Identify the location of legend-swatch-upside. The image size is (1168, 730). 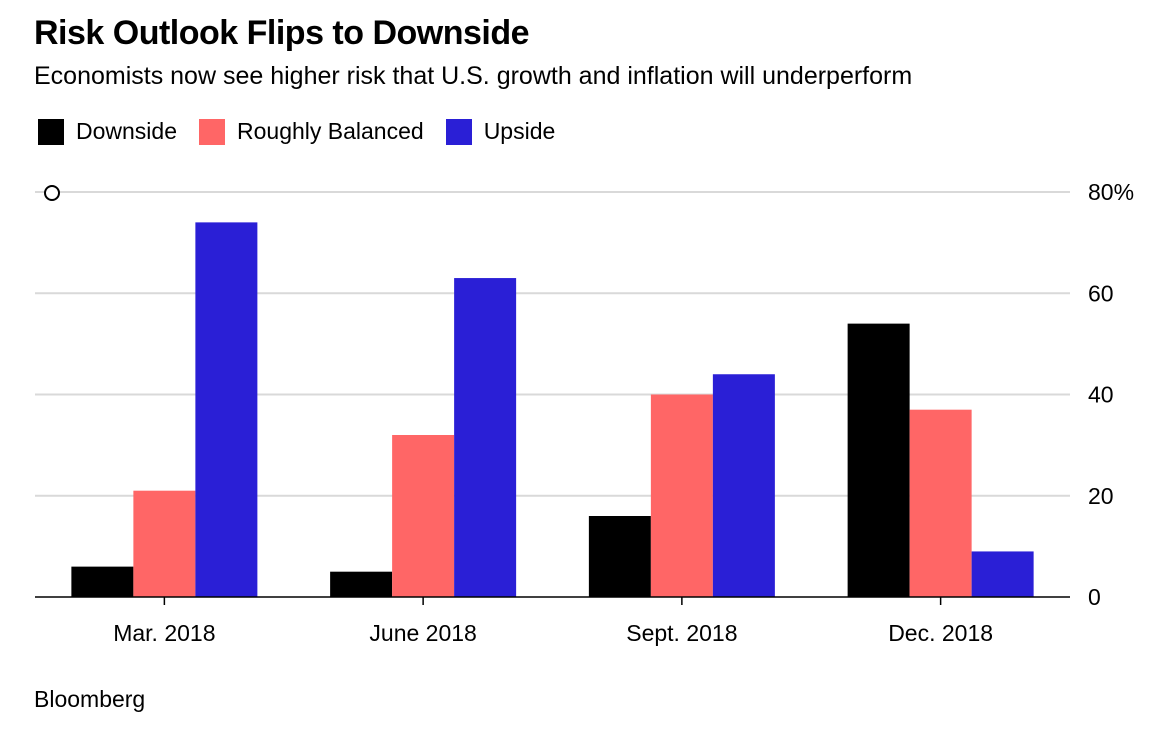
(458, 131).